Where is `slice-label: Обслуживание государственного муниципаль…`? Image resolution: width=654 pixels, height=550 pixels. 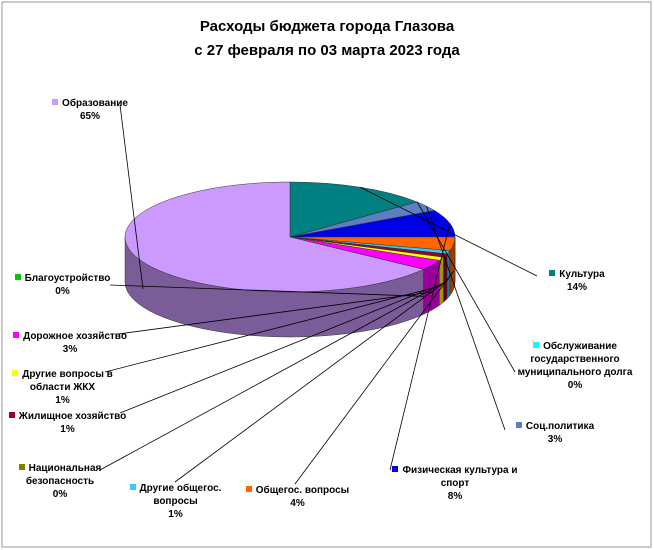
slice-label: Обслуживание государственного муниципаль… is located at coordinates (575, 366).